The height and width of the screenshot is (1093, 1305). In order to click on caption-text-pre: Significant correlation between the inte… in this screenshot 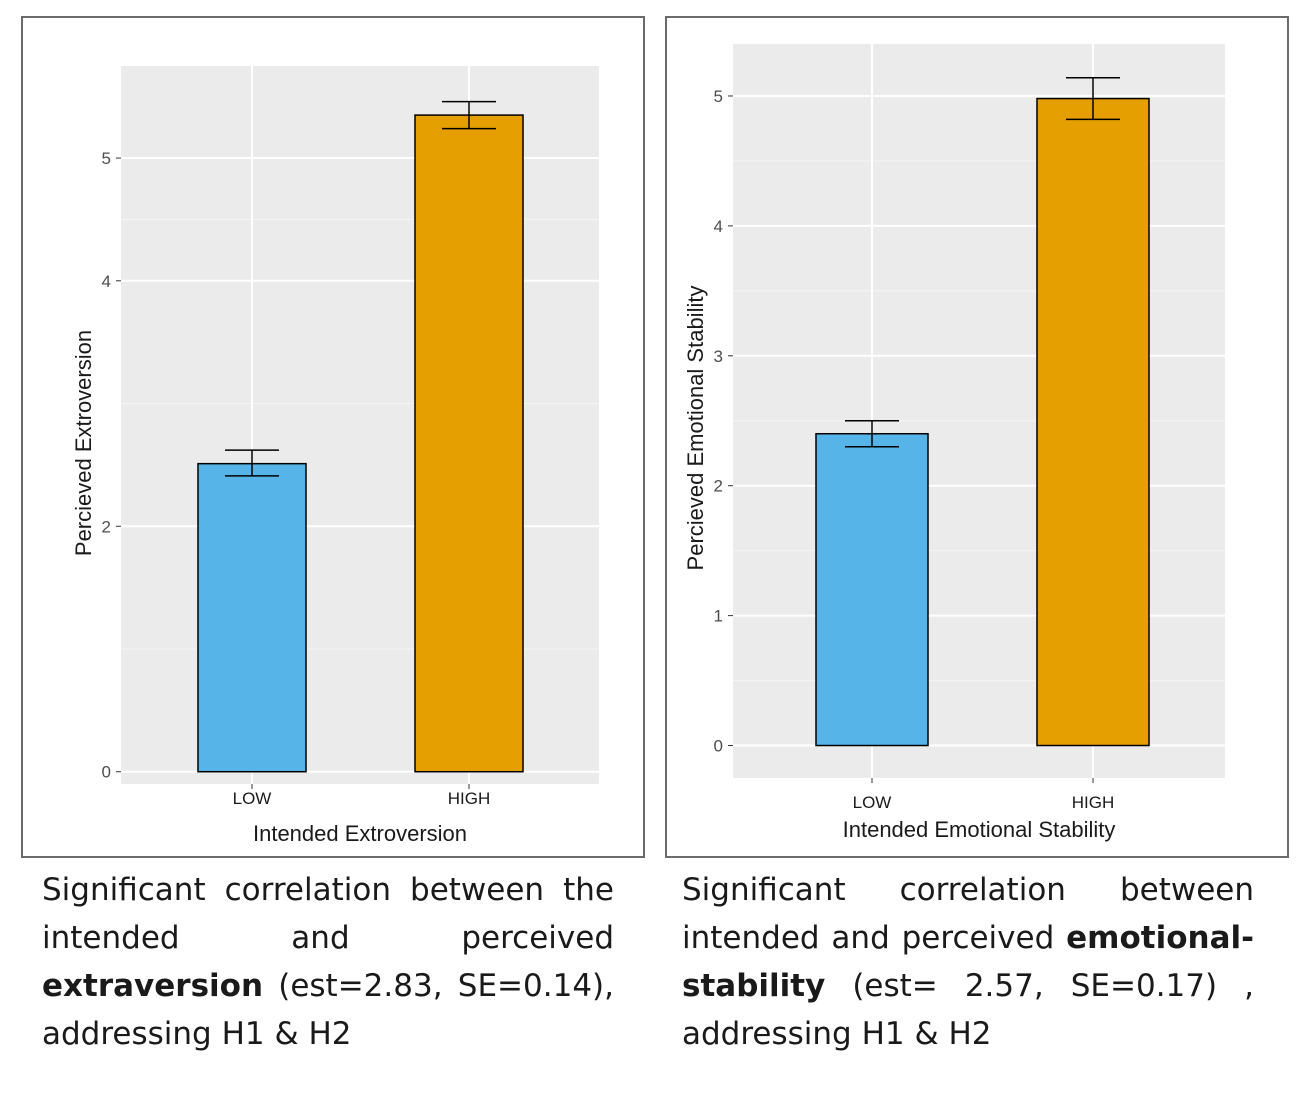, I will do `click(328, 914)`.